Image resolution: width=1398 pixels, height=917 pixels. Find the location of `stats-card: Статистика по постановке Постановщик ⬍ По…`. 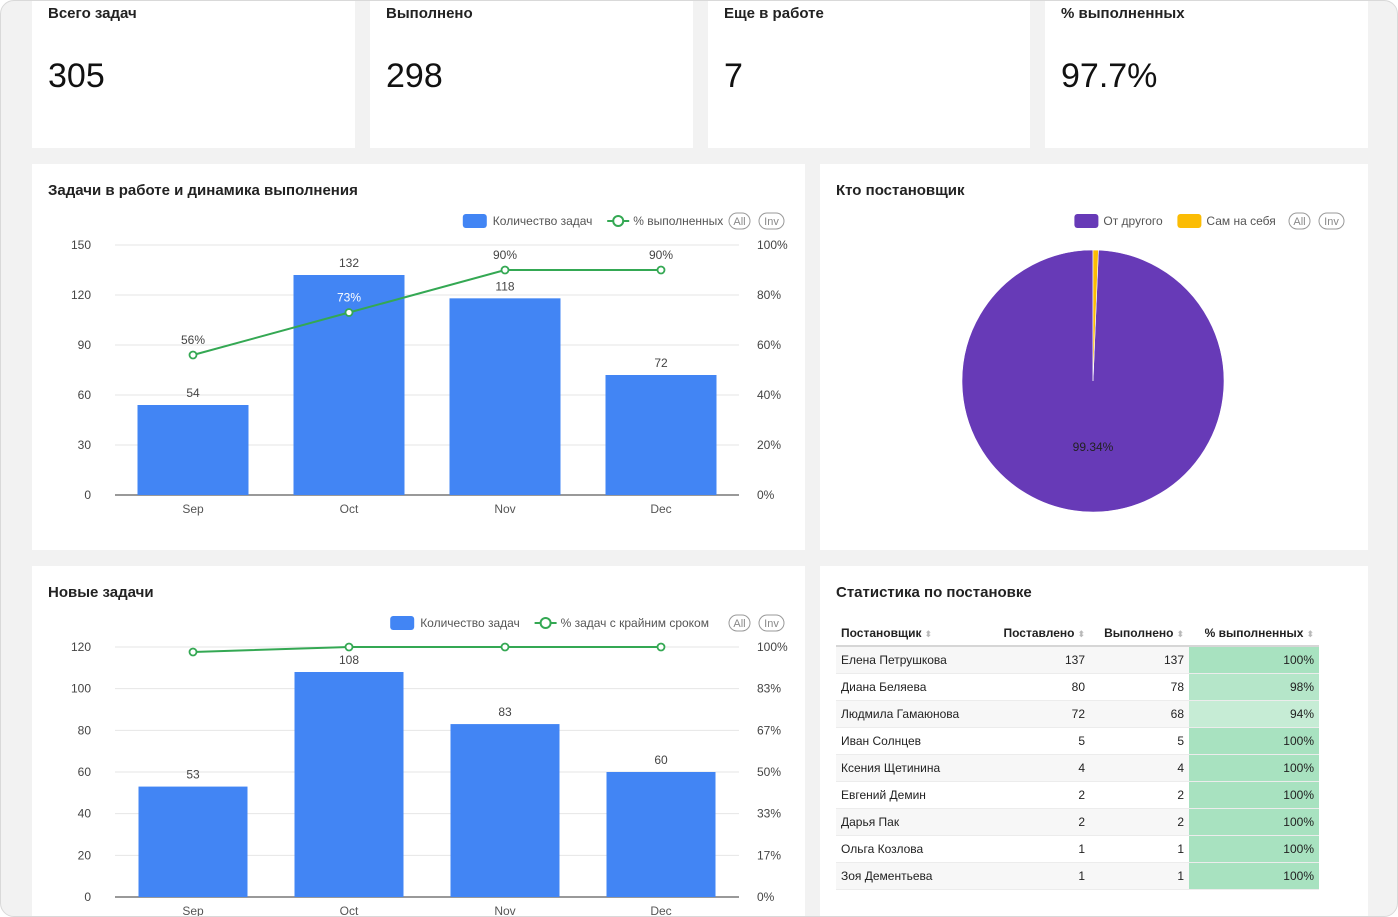

stats-card: Статистика по постановке Постановщик ⬍ По… is located at coordinates (1094, 741).